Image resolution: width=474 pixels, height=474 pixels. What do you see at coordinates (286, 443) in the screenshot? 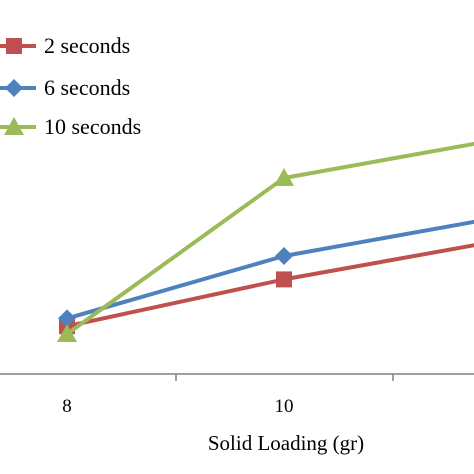
I see `x-axis-title: Solid Loading (gr)` at bounding box center [286, 443].